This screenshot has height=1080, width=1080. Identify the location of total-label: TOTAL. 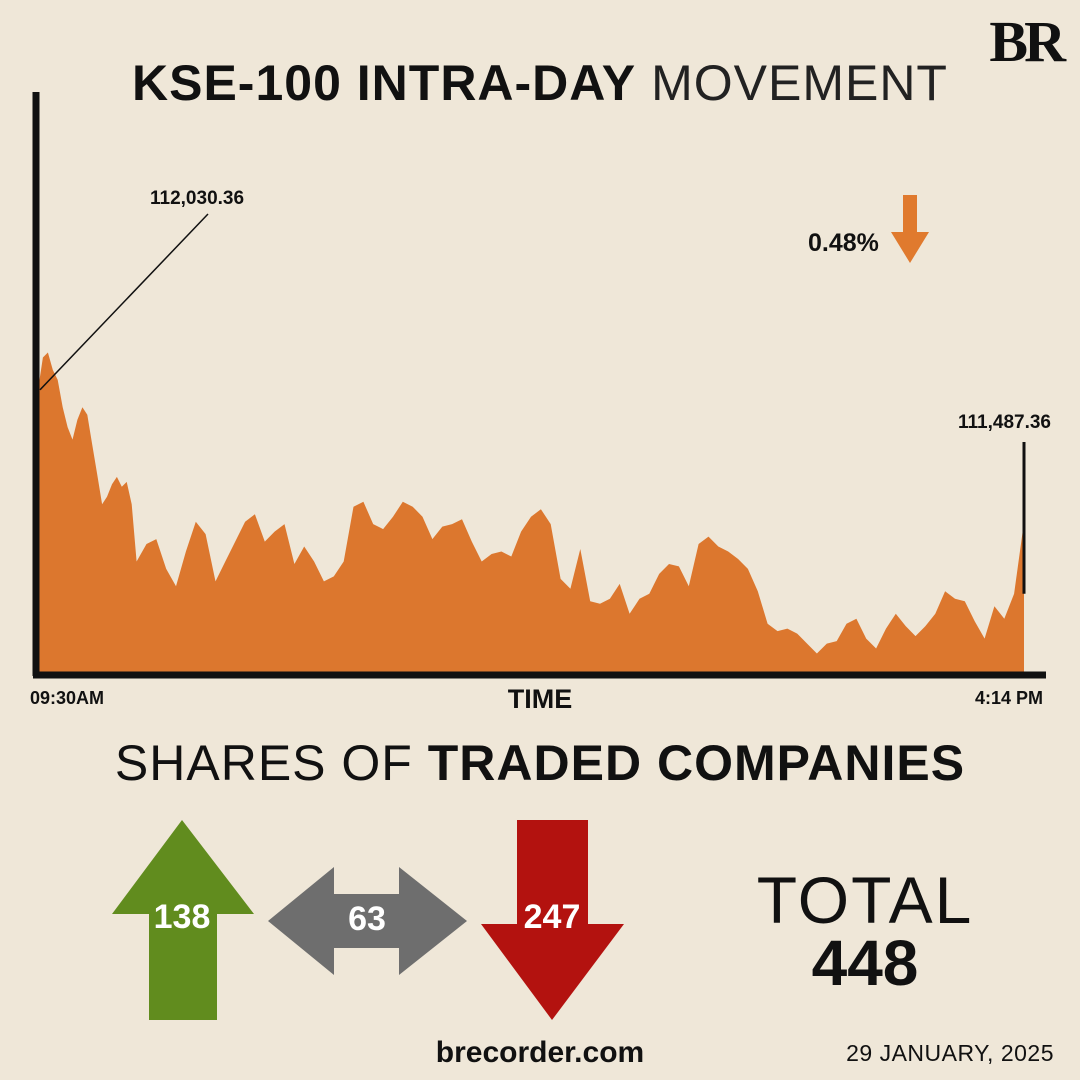
(865, 900).